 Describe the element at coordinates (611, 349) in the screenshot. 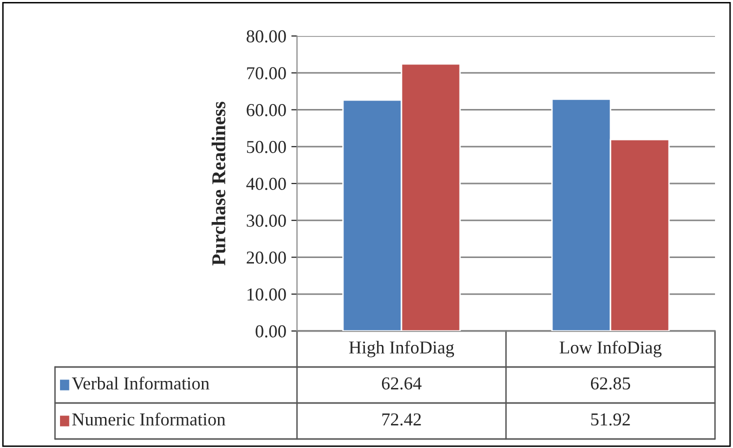

I see `x-tick-label: Low InfoDiag` at that location.